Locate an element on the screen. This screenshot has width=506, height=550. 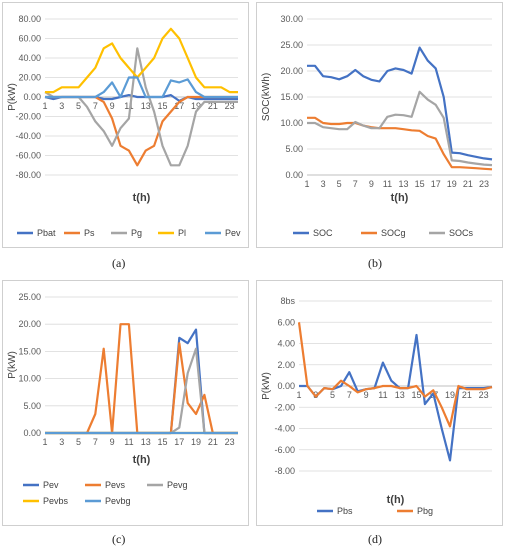
y-tick-label: 2.00 is located at coordinates (286, 365).